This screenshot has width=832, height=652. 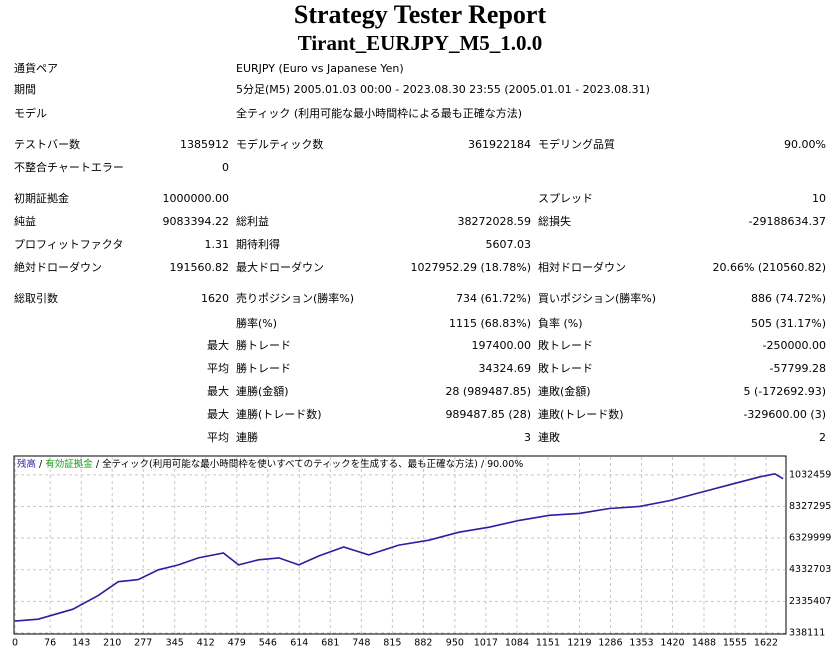 What do you see at coordinates (769, 267) in the screenshot?
I see `row-value: 20.66% (210560.82)` at bounding box center [769, 267].